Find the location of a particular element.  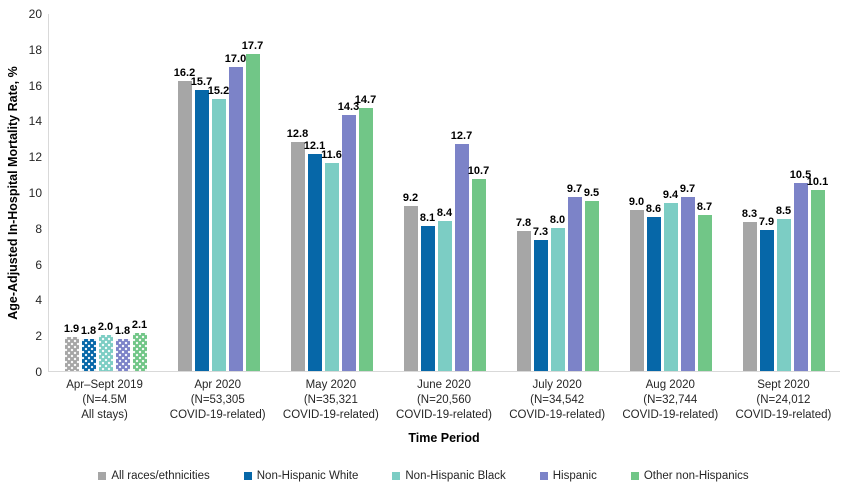

x-category-label: May 2020 (N=35,321 COVID-19-related) is located at coordinates (330, 400).